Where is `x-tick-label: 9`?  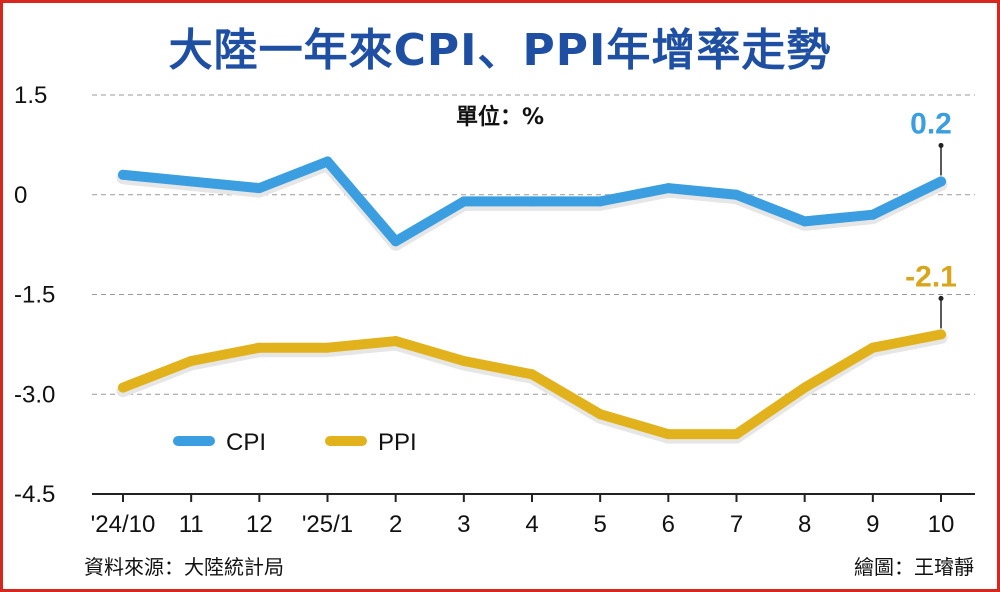 x-tick-label: 9 is located at coordinates (872, 524).